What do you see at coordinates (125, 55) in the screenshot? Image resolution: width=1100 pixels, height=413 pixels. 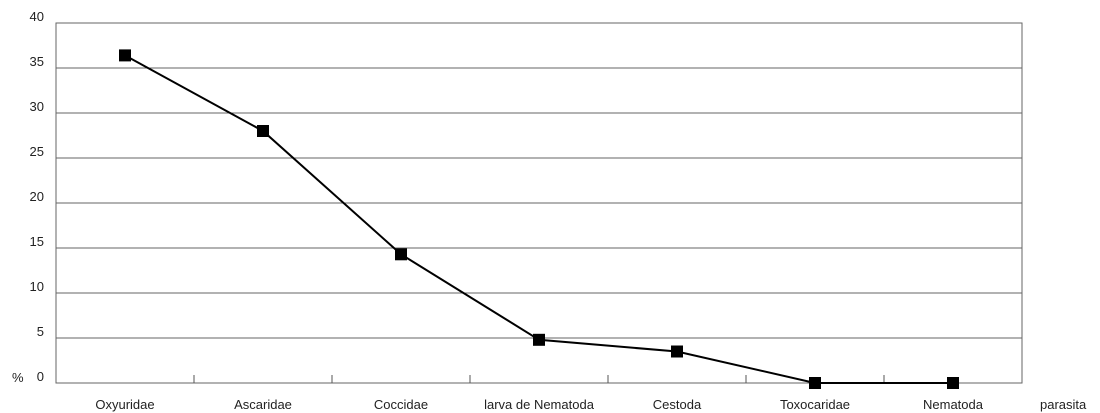 I see `data-point-oxyuridae` at bounding box center [125, 55].